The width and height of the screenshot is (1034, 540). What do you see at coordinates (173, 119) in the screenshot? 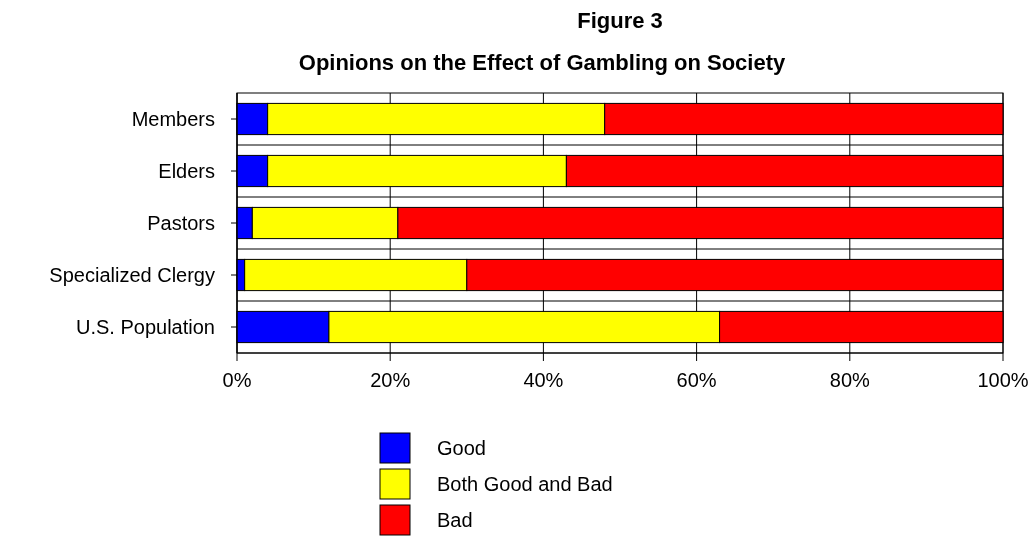
I see `y-tick-label: Members` at bounding box center [173, 119].